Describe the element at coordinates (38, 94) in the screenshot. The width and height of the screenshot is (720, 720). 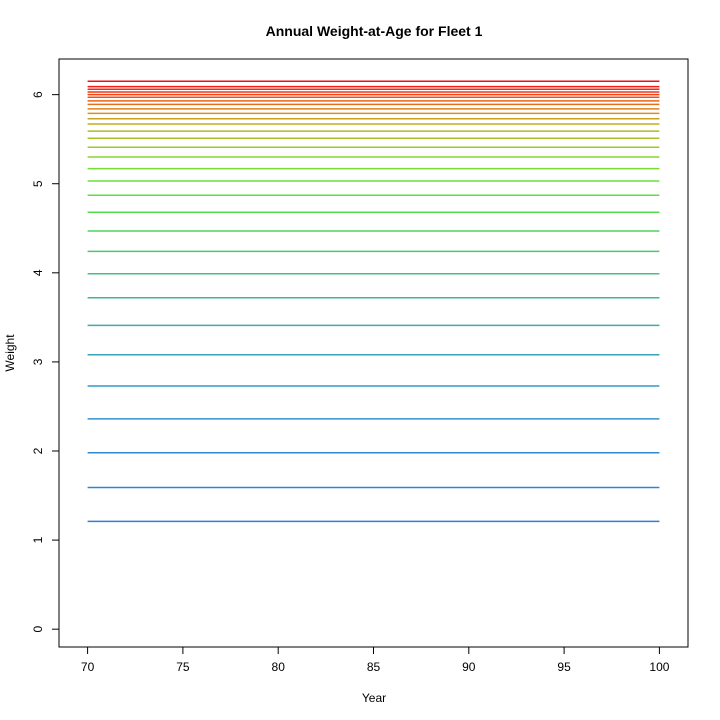
I see `y-tick-label: 6` at that location.